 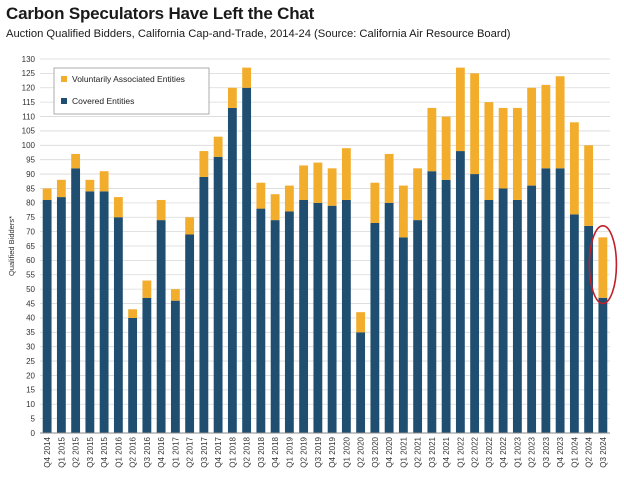 What do you see at coordinates (30, 303) in the screenshot?
I see `y-tick-label: 45` at bounding box center [30, 303].